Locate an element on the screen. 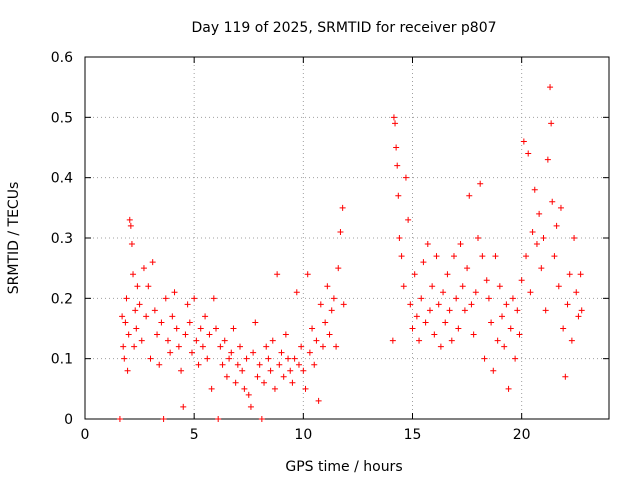 The image size is (640, 480). y-tick-label: 0.3 is located at coordinates (62, 239).